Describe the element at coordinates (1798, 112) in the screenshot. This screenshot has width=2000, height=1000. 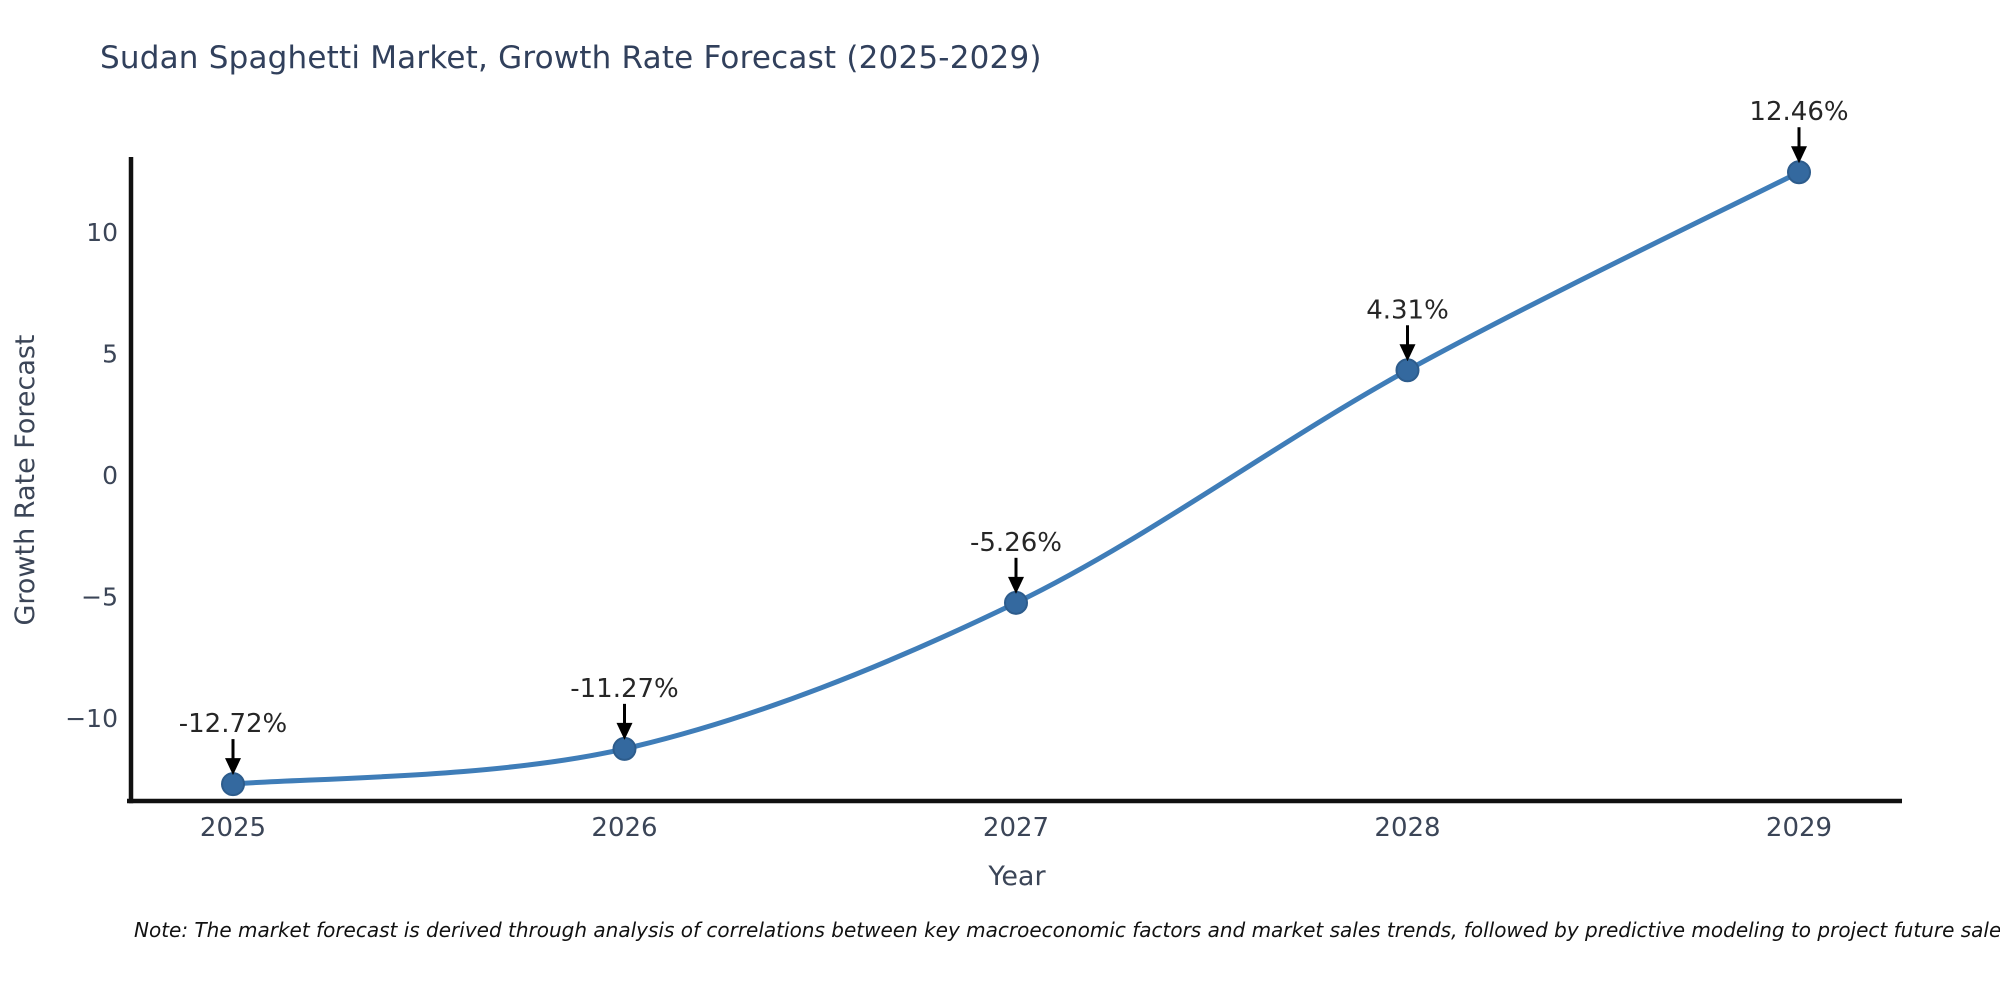
I see `data-point-label: 12.46%` at that location.